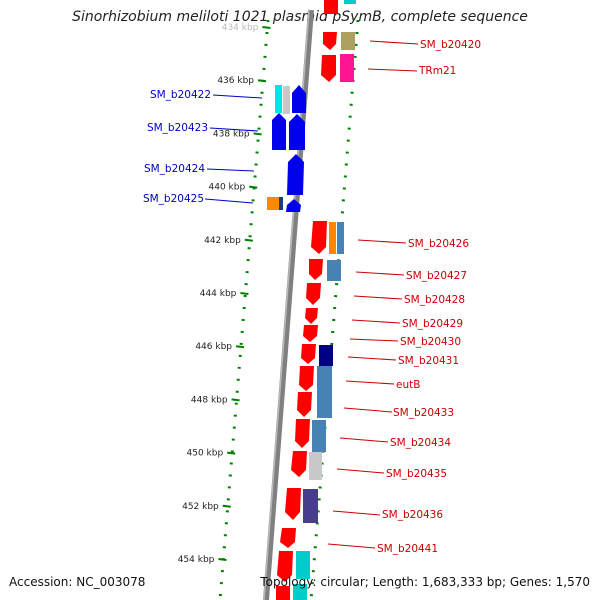 The image size is (600, 600). I want to click on ruler-tick-label: 448 kbp, so click(209, 400).